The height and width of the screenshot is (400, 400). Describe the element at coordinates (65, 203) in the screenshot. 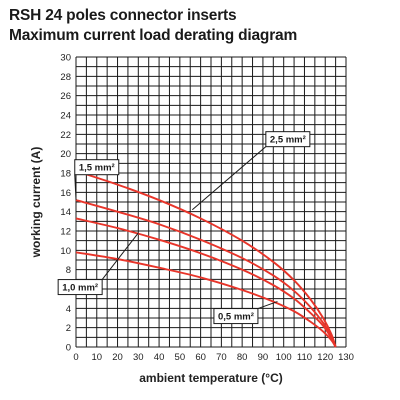

I see `y-tick-labels: 024681012141618202224262830` at that location.